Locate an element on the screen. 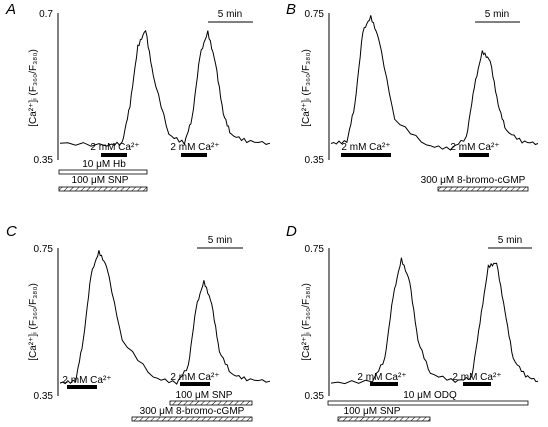  treatment-bar-odq is located at coordinates (428, 403).